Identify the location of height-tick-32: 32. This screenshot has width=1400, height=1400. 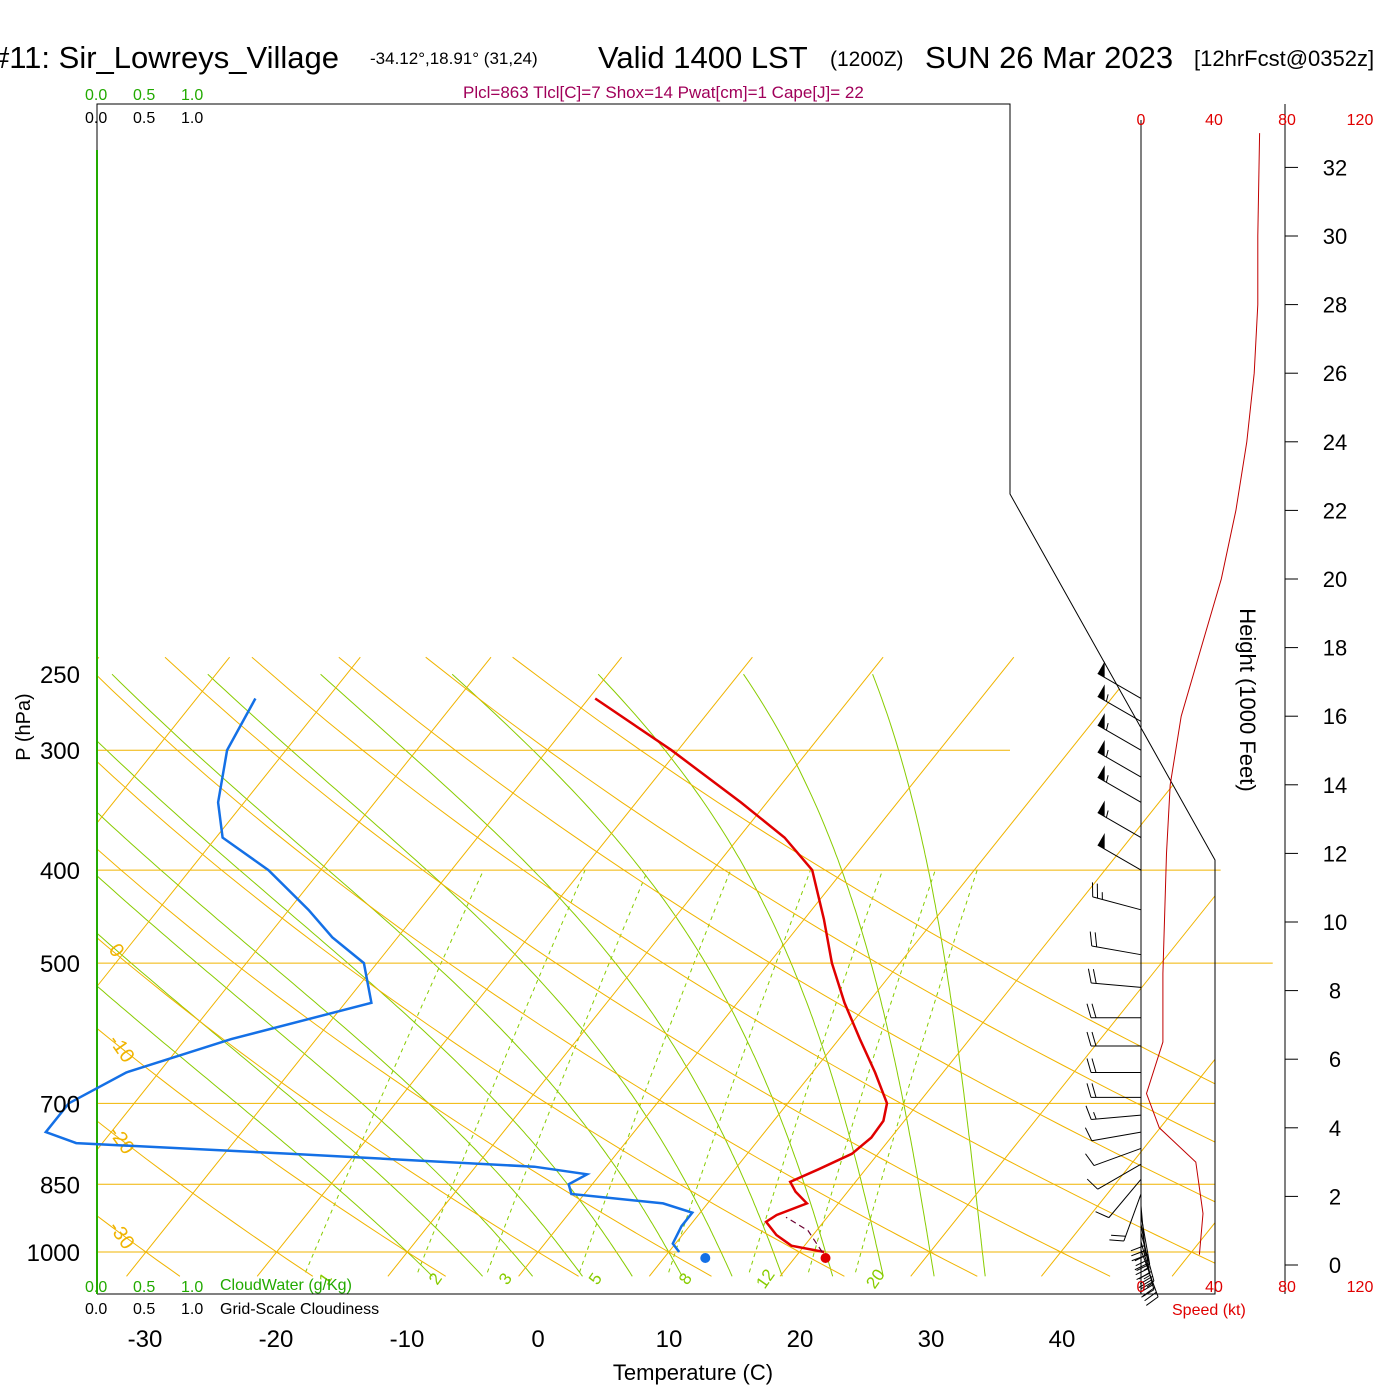
(1335, 167).